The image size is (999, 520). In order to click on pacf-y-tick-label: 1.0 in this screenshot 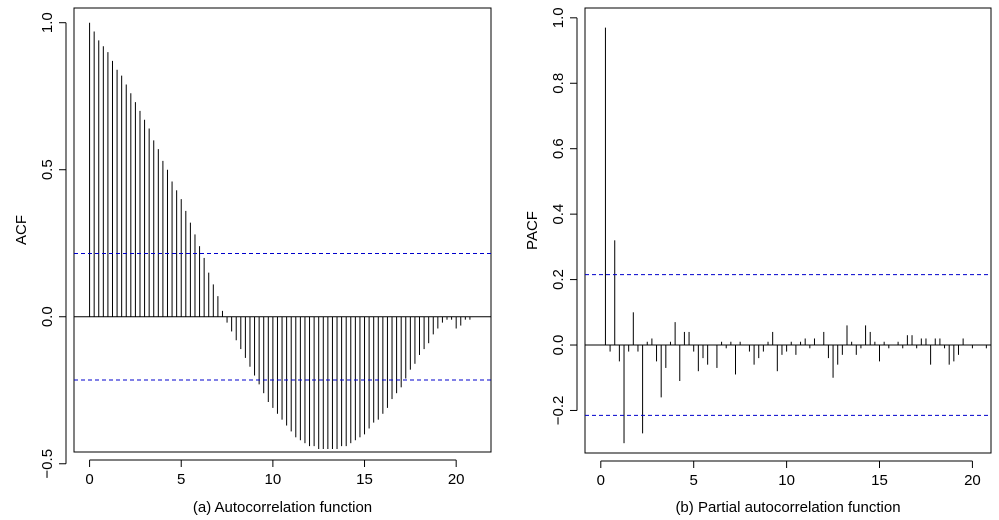, I will do `click(558, 17)`.